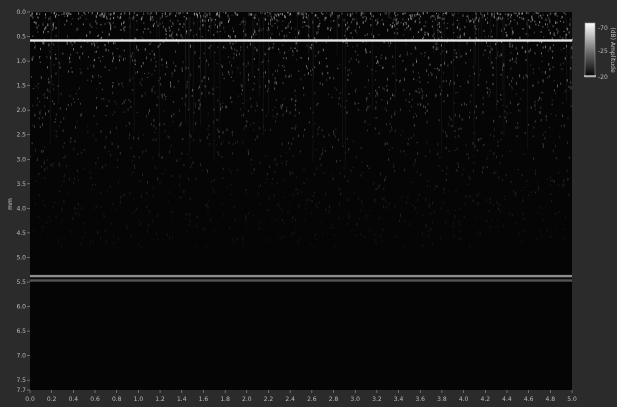  What do you see at coordinates (442, 399) in the screenshot?
I see `x-tick-label: 3.8` at bounding box center [442, 399].